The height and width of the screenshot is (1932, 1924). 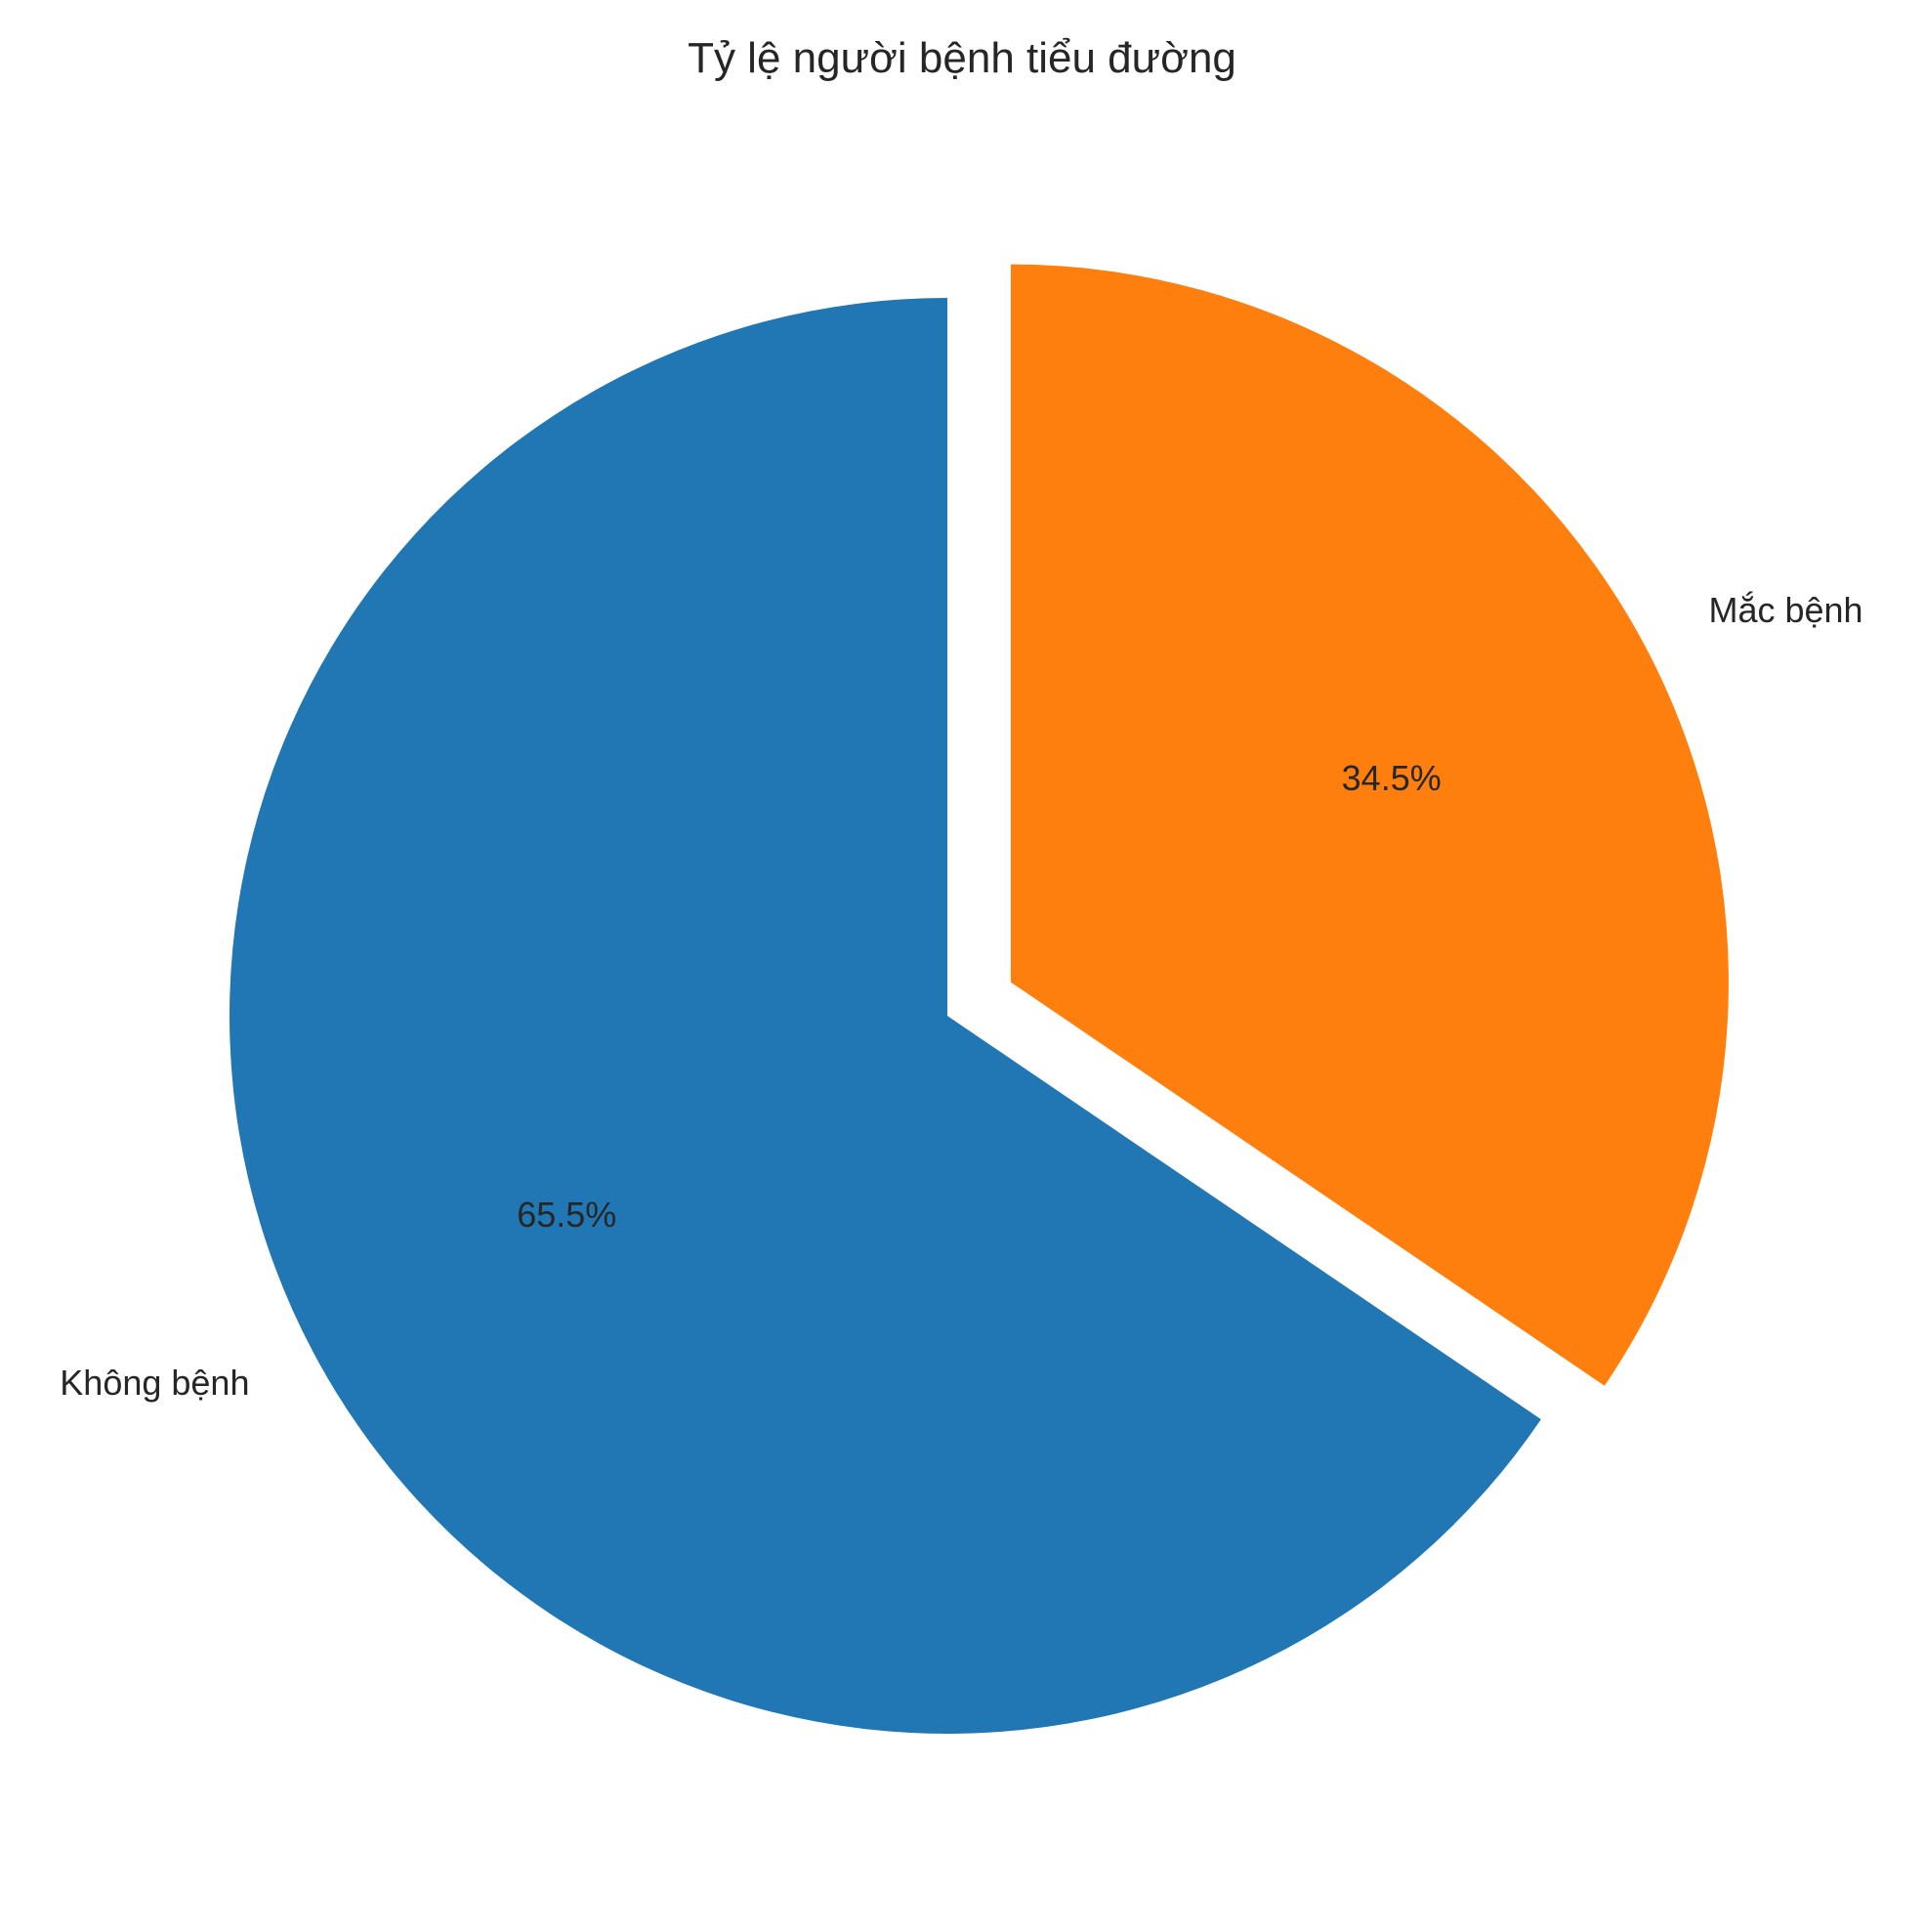 What do you see at coordinates (1785, 610) in the screenshot?
I see `slice-label-1: Mắc bệnh` at bounding box center [1785, 610].